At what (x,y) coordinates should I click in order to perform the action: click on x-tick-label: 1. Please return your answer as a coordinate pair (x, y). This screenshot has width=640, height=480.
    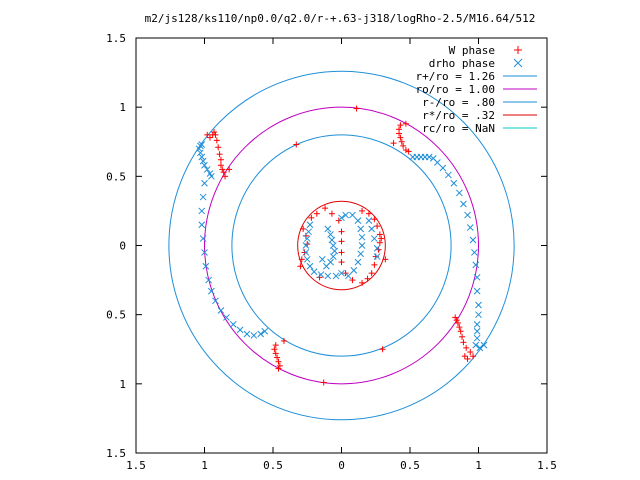
    Looking at the image, I should click on (478, 465).